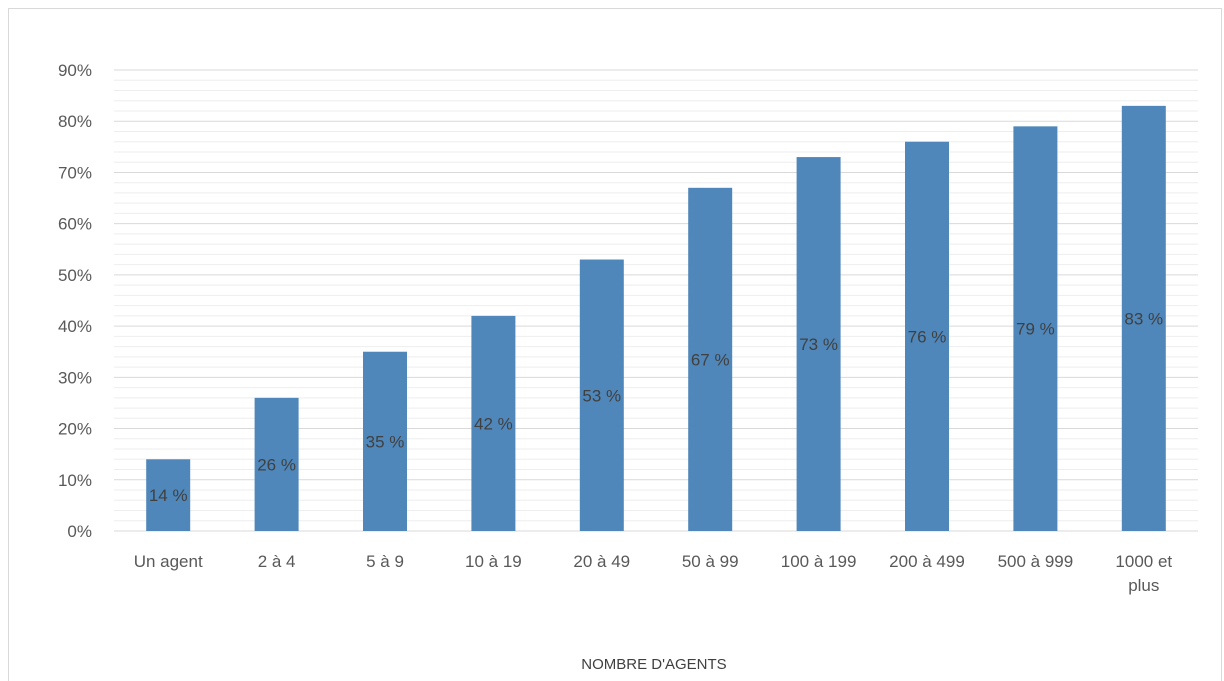  I want to click on data-label: 73 %, so click(818, 344).